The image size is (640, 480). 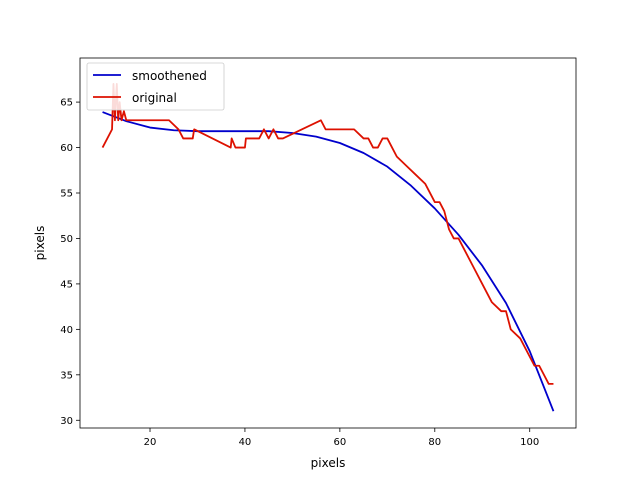 I want to click on y-tick-label: 40, so click(x=66, y=330).